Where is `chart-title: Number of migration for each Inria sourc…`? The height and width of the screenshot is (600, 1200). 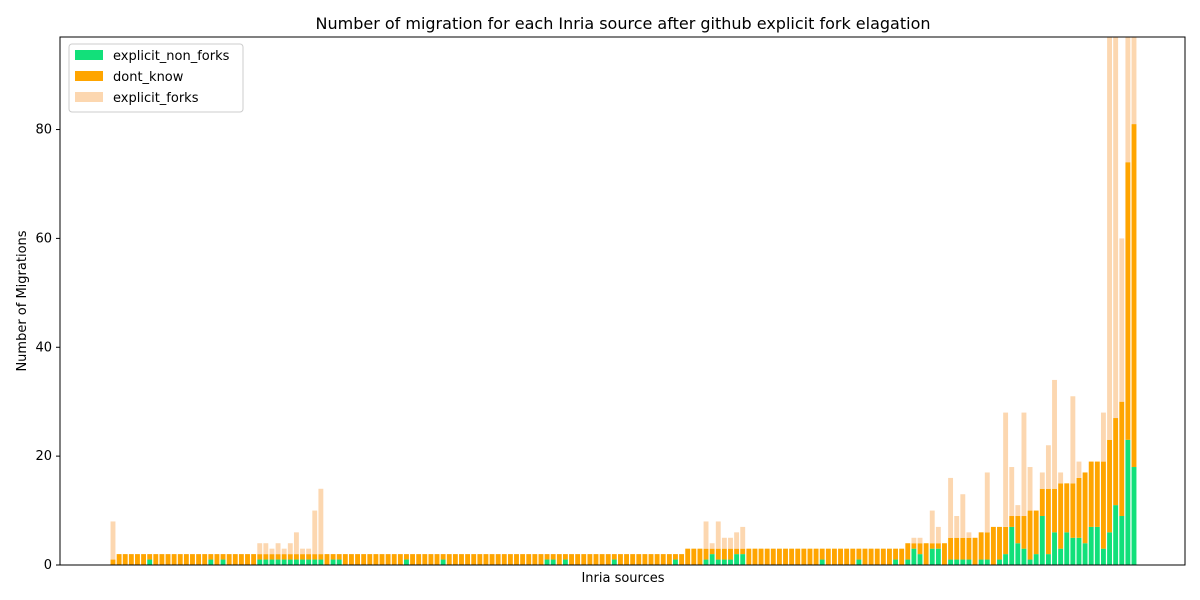 chart-title: Number of migration for each Inria sourc… is located at coordinates (623, 23).